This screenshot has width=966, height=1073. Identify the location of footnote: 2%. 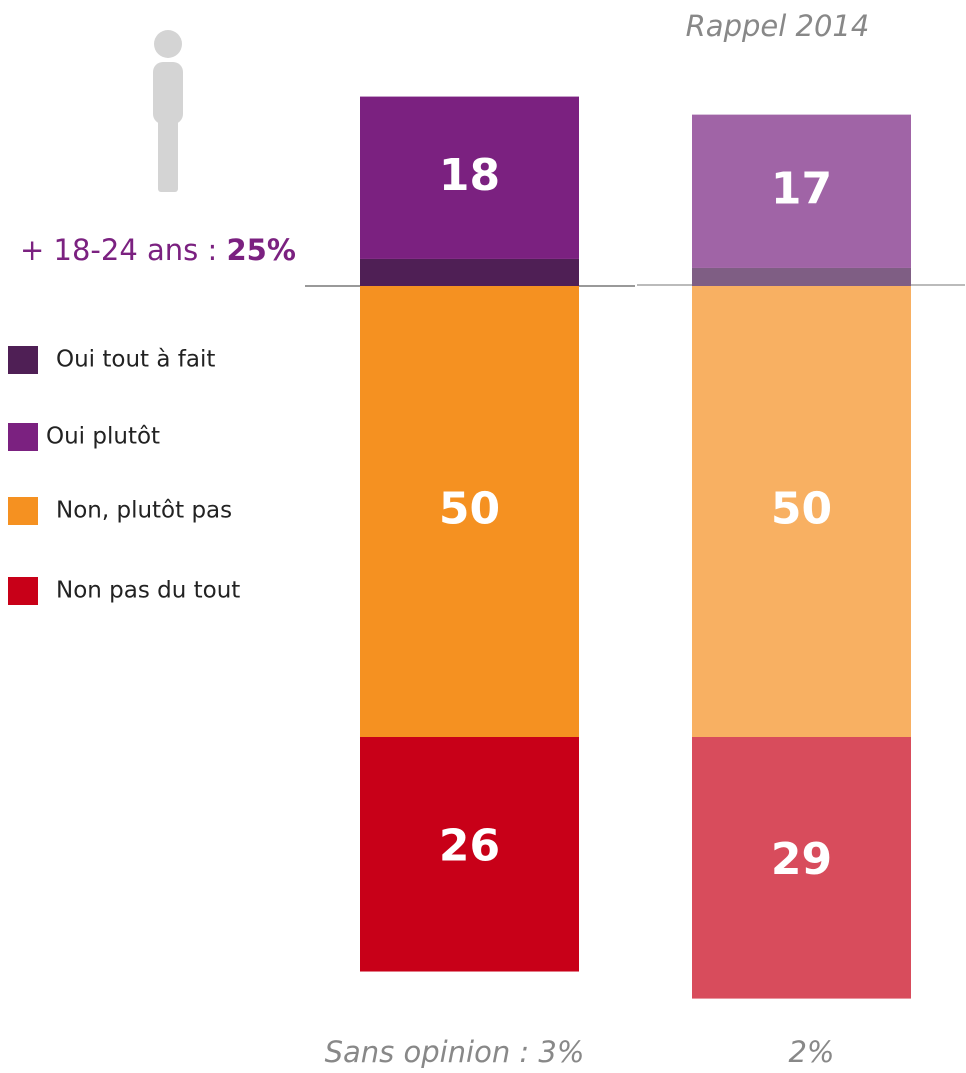
(811, 1052).